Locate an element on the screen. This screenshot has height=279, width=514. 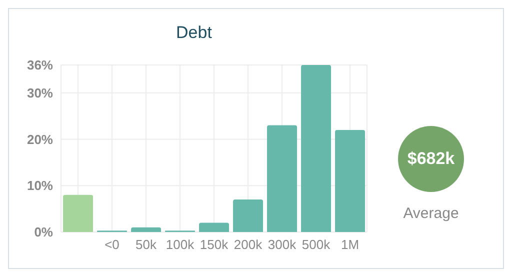
x-tick-label: 100k is located at coordinates (180, 244).